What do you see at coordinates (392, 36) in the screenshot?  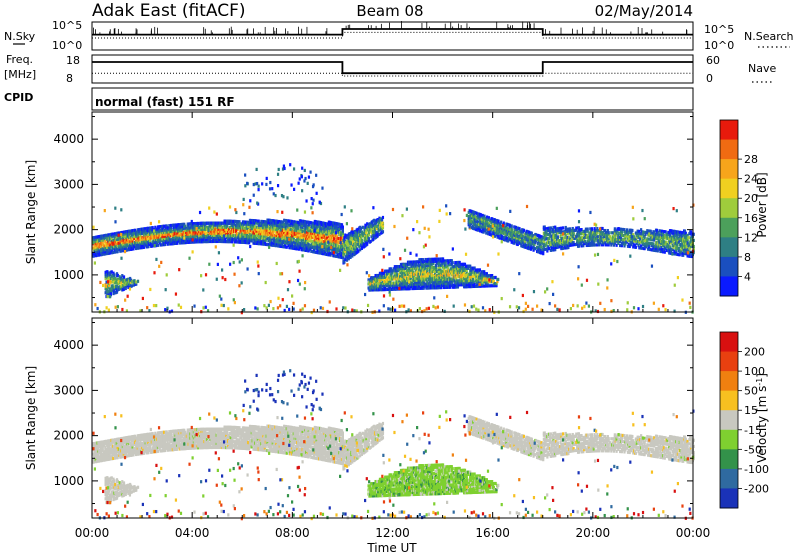 I see `noise-panel-frame` at bounding box center [392, 36].